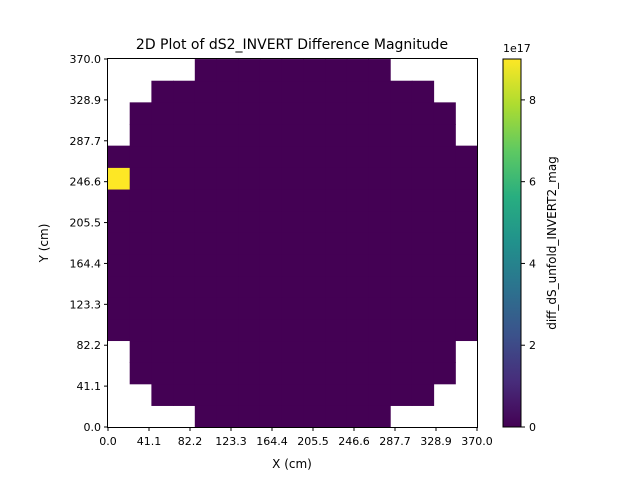  I want to click on y-tick-label: 41.1, so click(89, 386).